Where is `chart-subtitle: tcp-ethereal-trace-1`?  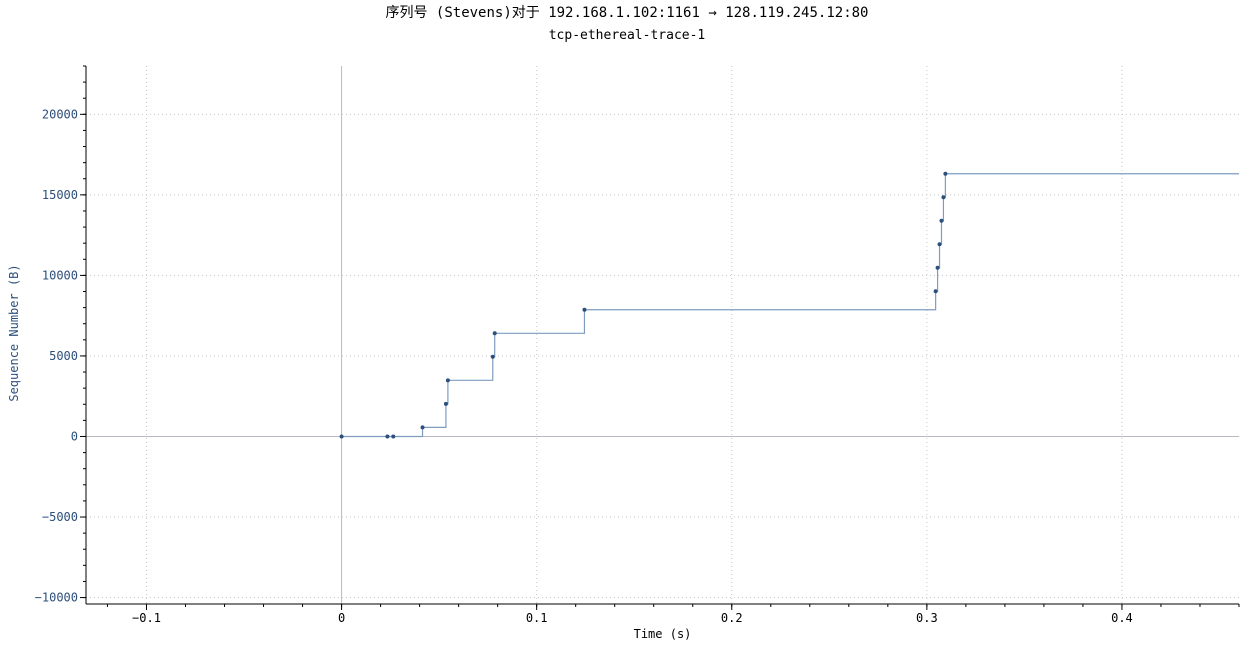
chart-subtitle: tcp-ethereal-trace-1 is located at coordinates (627, 35).